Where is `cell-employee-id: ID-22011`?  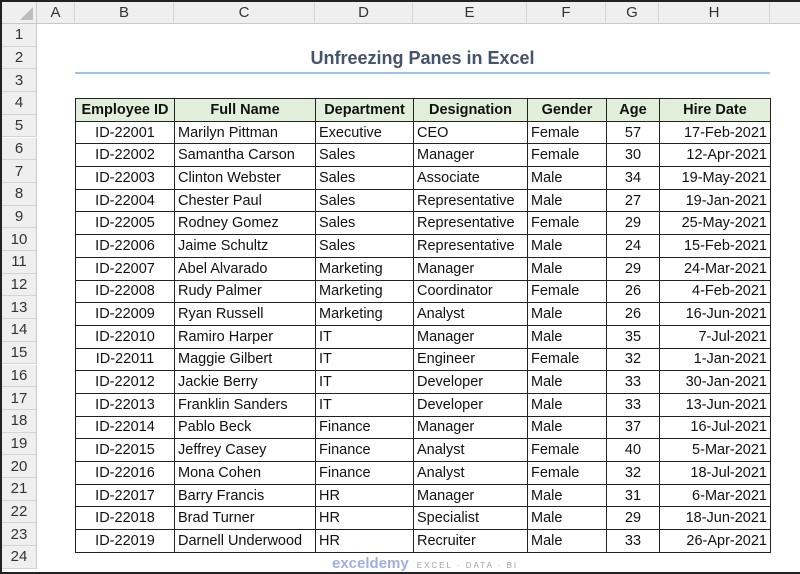 cell-employee-id: ID-22011 is located at coordinates (125, 359).